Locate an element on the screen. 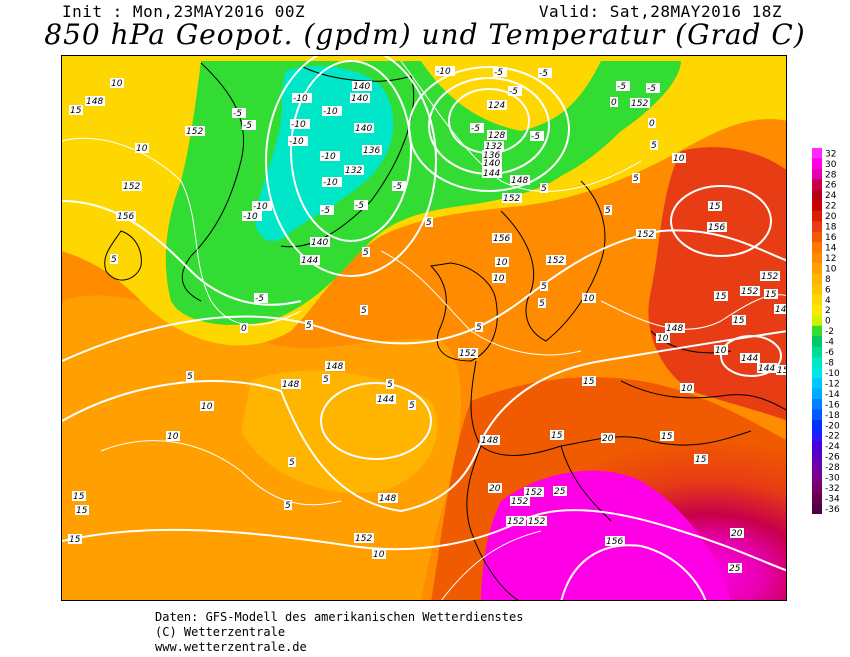  map-label: 124 is located at coordinates (496, 106).